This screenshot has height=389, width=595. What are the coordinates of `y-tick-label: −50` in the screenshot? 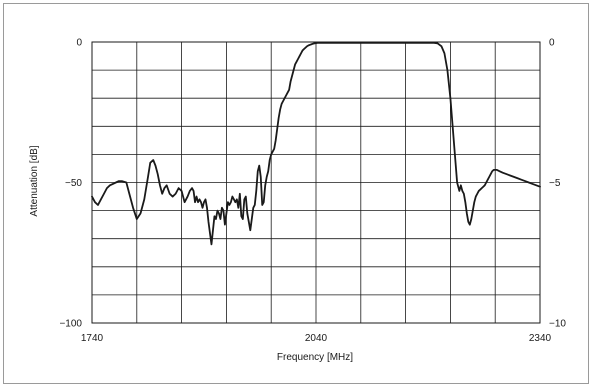 It's located at (73, 183).